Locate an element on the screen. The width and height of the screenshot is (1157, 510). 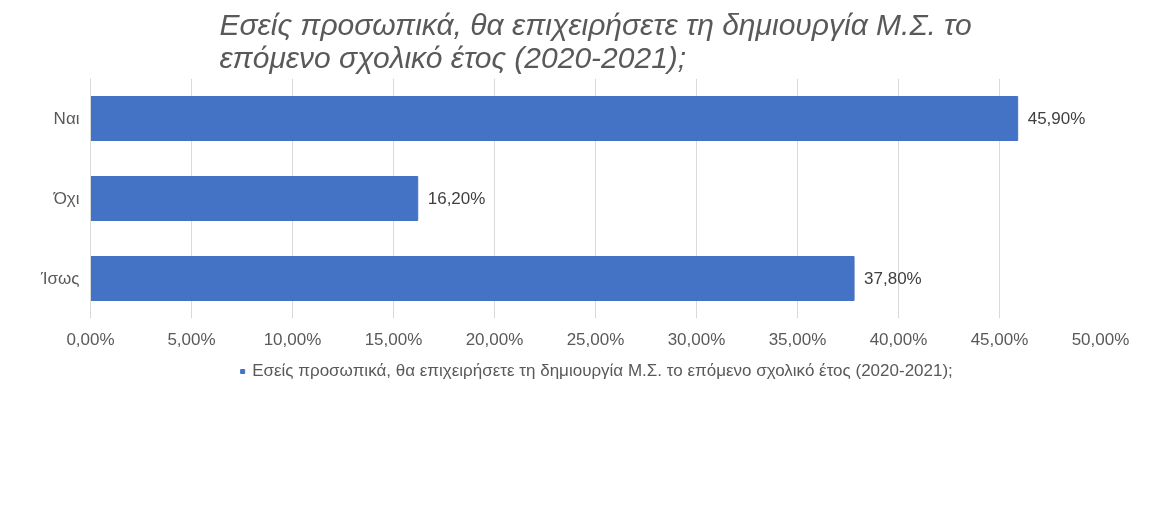
x-tick-label: 5,00% is located at coordinates (191, 339).